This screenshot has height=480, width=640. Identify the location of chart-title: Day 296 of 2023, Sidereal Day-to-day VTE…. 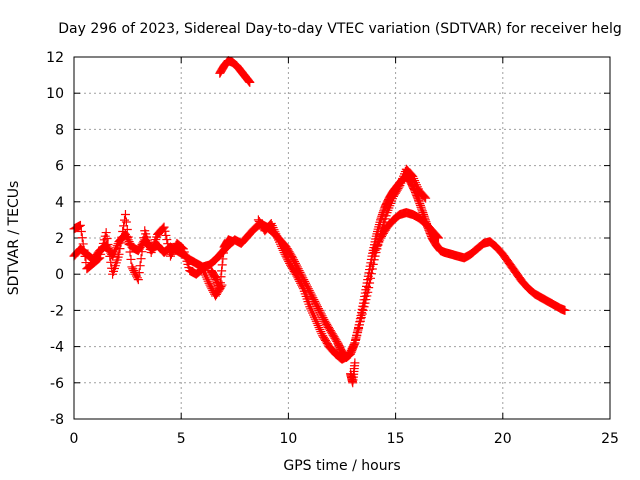
(339, 29).